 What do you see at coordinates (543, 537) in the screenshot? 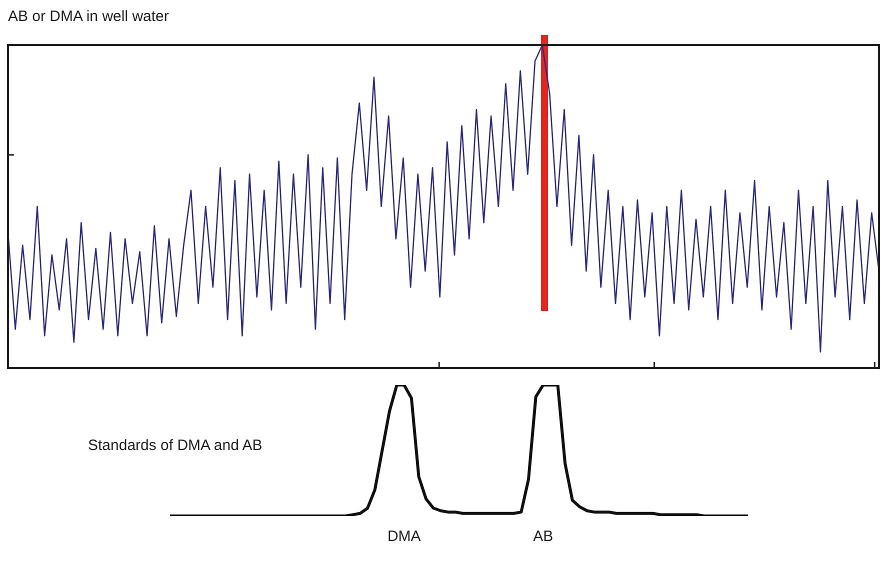
I see `x-tick-label: AB` at bounding box center [543, 537].